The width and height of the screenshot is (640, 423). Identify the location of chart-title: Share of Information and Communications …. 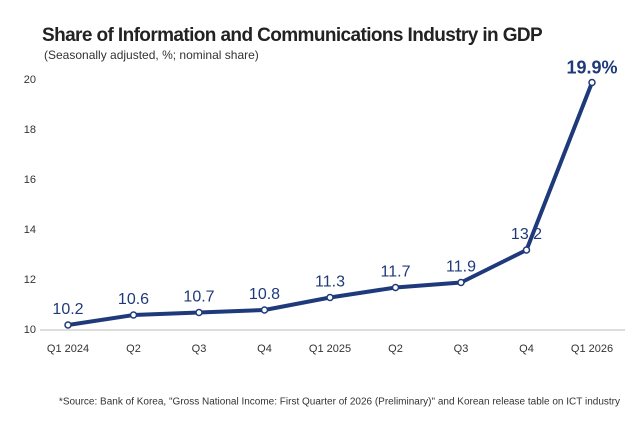
(292, 35).